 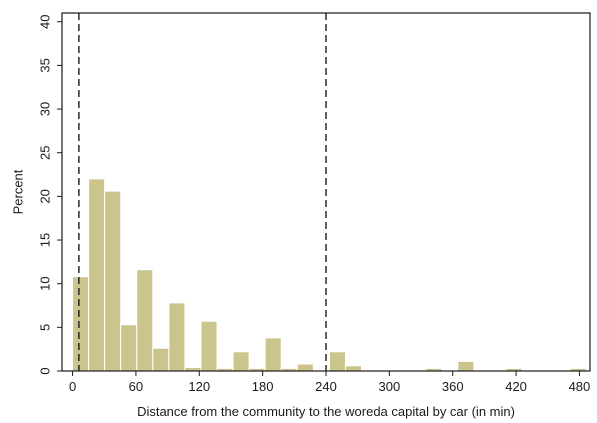 What do you see at coordinates (199, 386) in the screenshot?
I see `x-tick-label: 120` at bounding box center [199, 386].